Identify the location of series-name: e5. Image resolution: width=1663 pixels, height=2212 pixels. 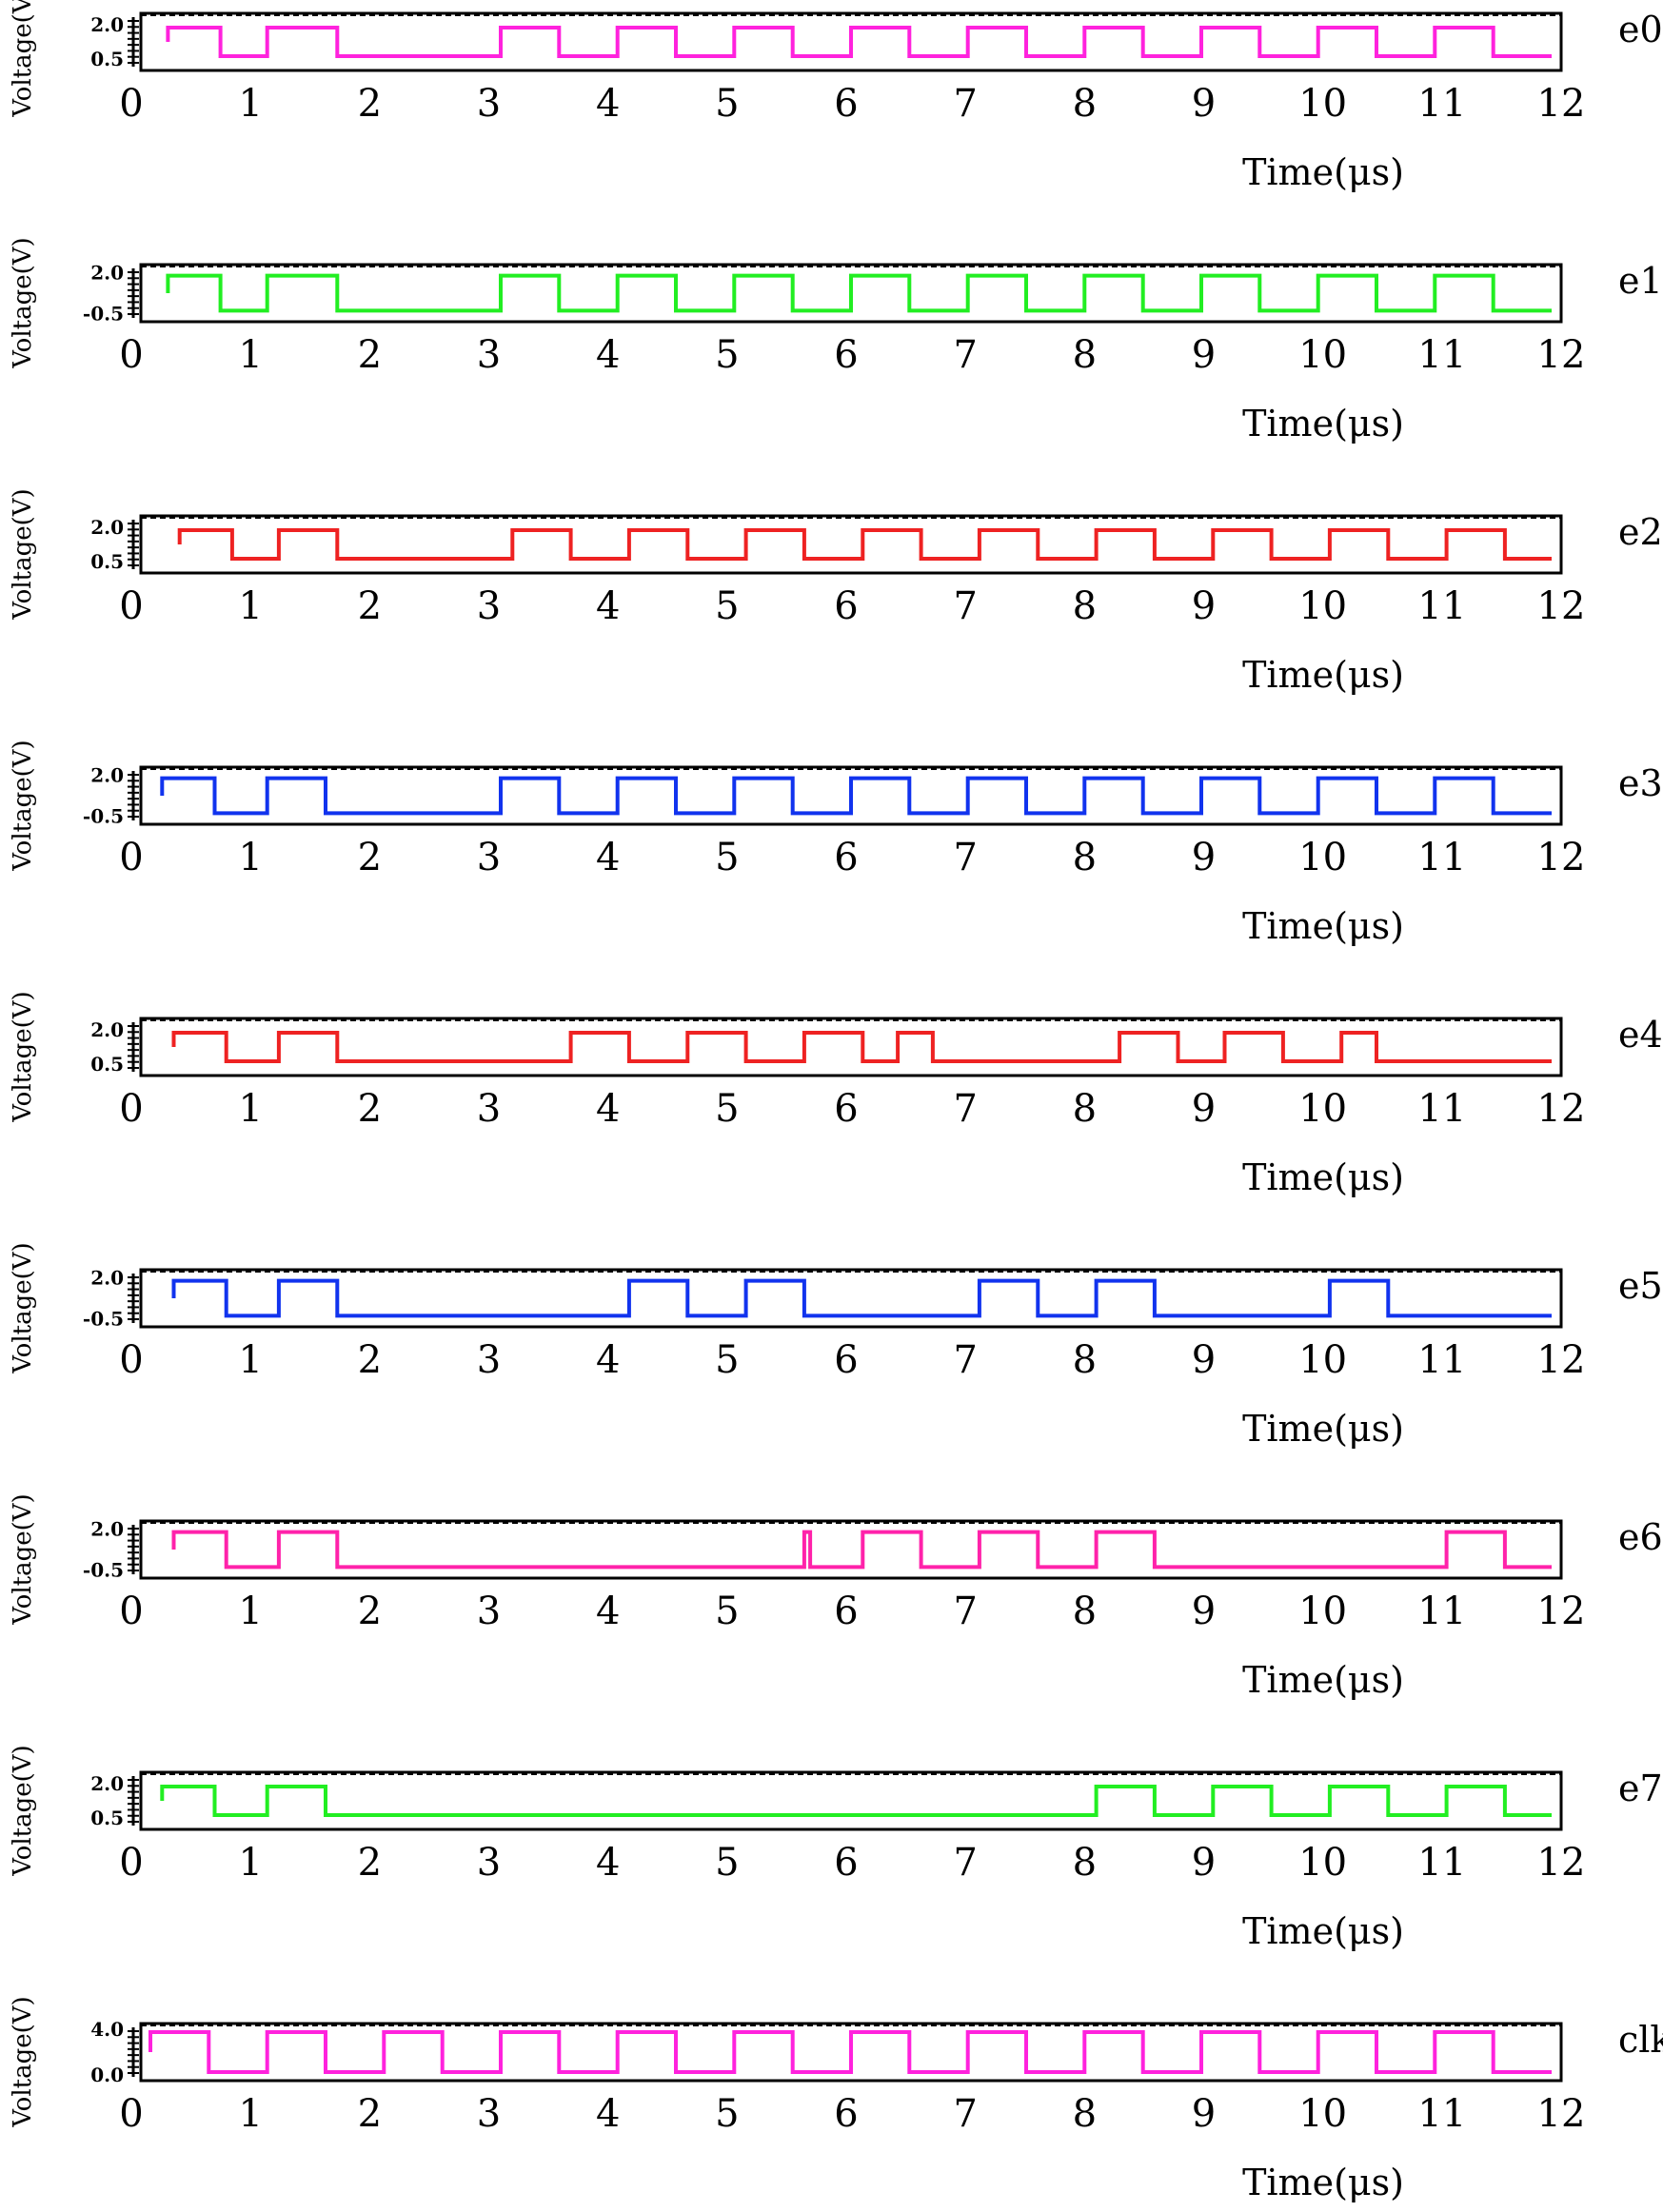
(1641, 1286).